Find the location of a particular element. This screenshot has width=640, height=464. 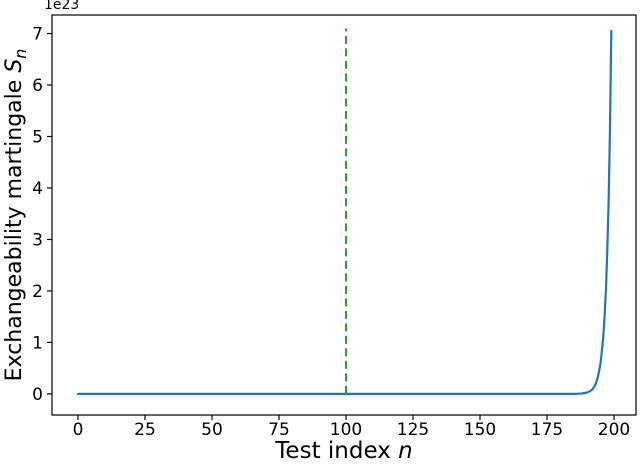

x-tick-label: 75 is located at coordinates (279, 430).